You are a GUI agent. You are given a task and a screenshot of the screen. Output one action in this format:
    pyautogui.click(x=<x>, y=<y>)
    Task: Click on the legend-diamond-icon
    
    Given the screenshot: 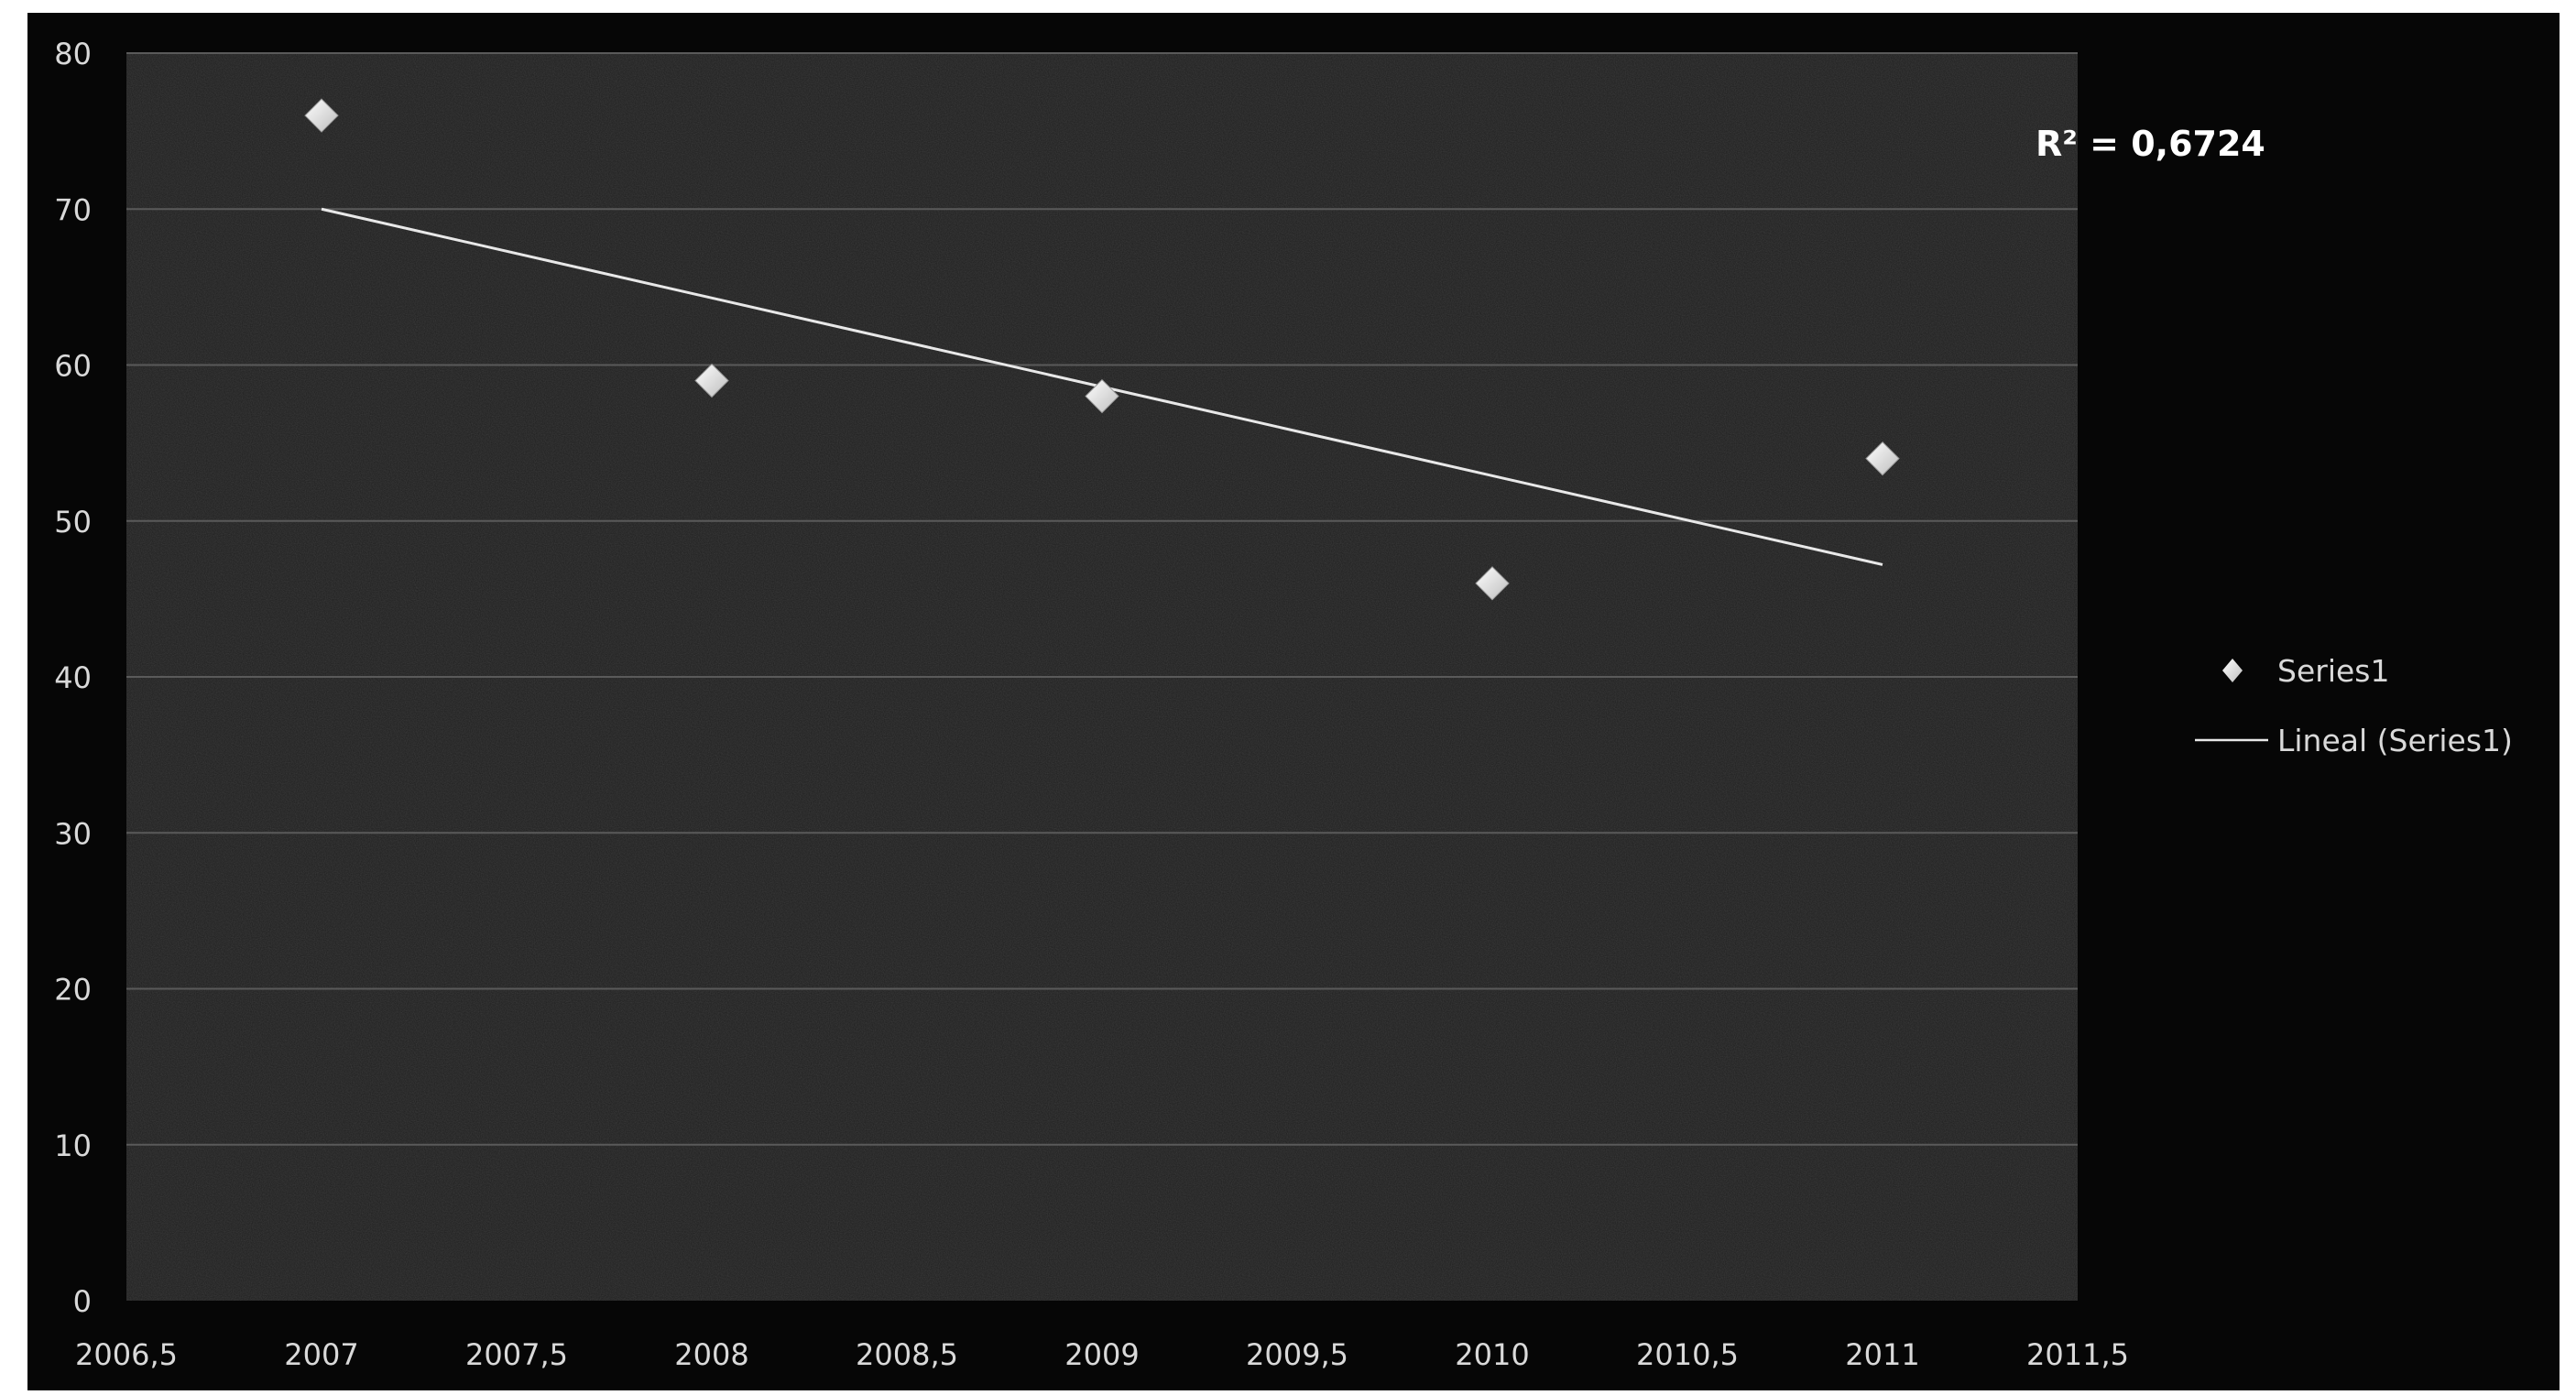 What is the action you would take?
    pyautogui.click(x=2232, y=670)
    